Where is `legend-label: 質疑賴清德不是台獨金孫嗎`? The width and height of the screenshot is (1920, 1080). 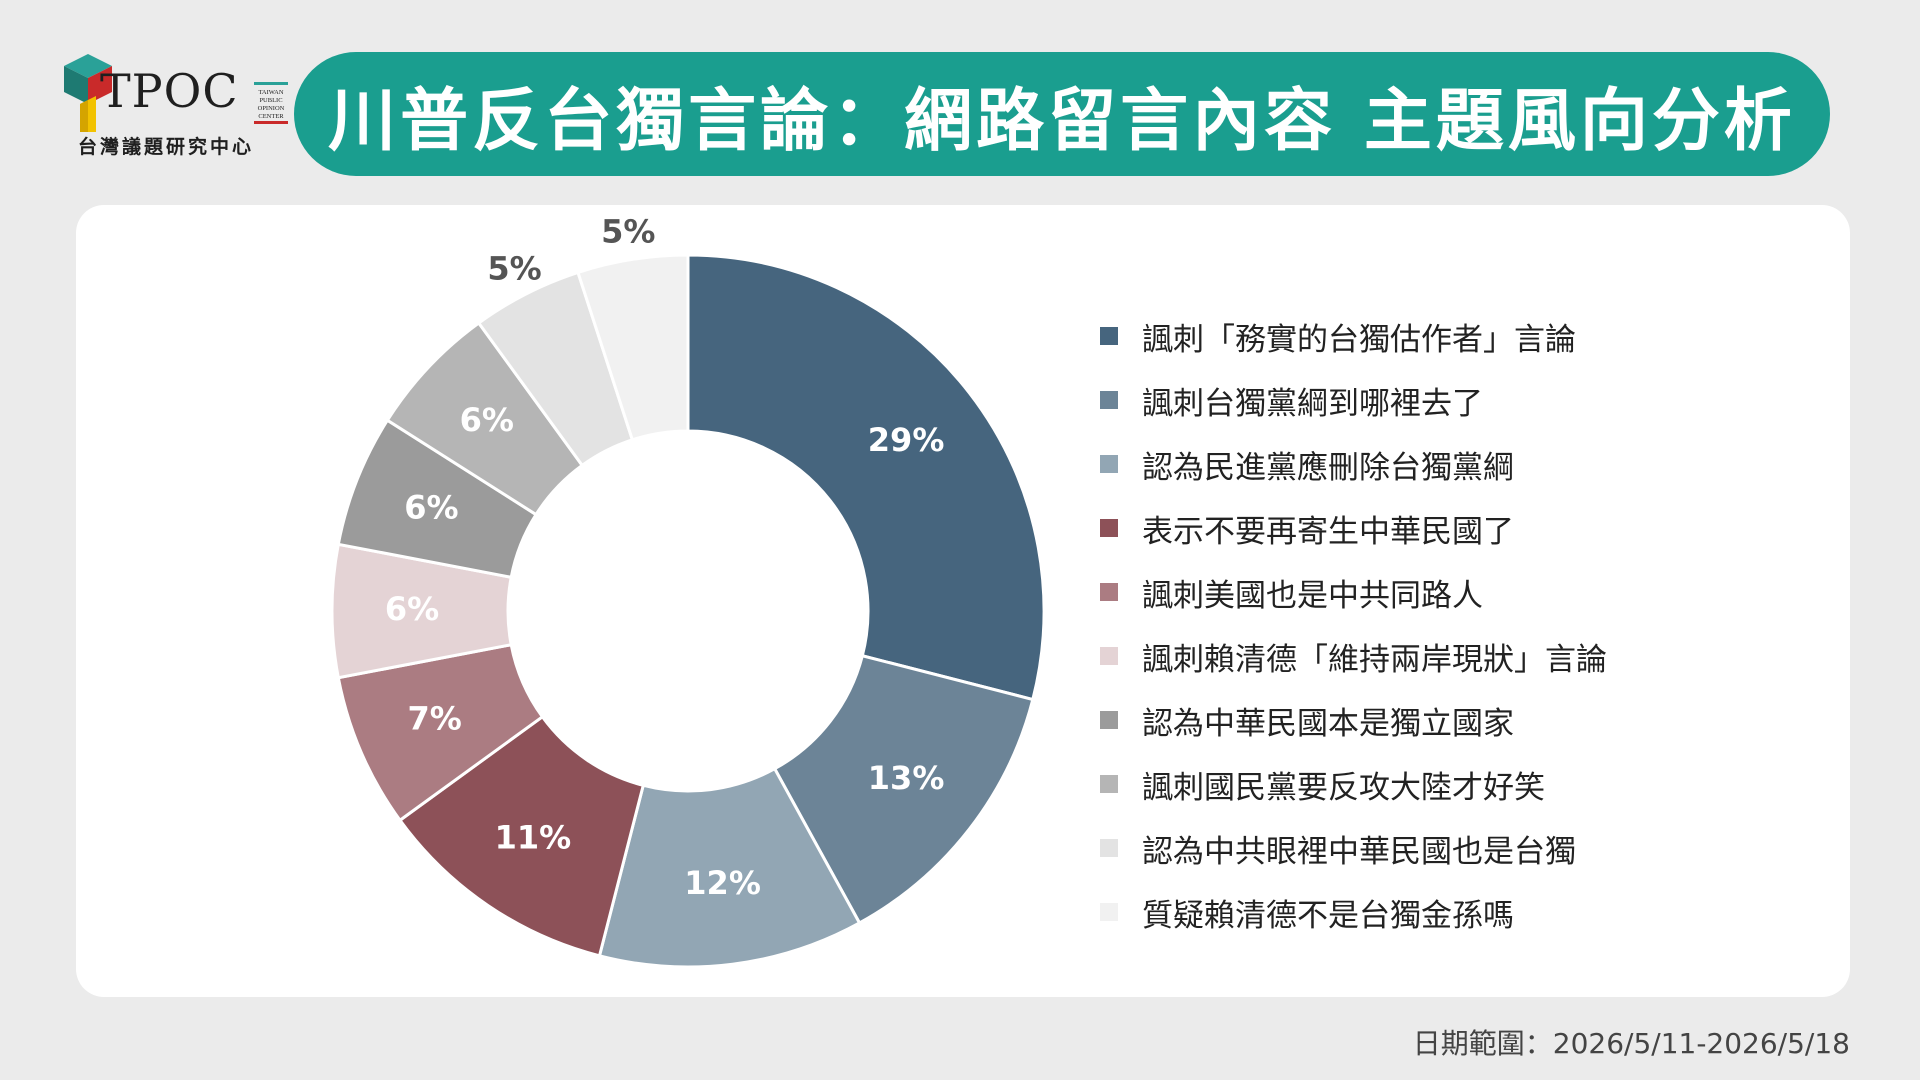 legend-label: 質疑賴清德不是台獨金孫嗎 is located at coordinates (1328, 915).